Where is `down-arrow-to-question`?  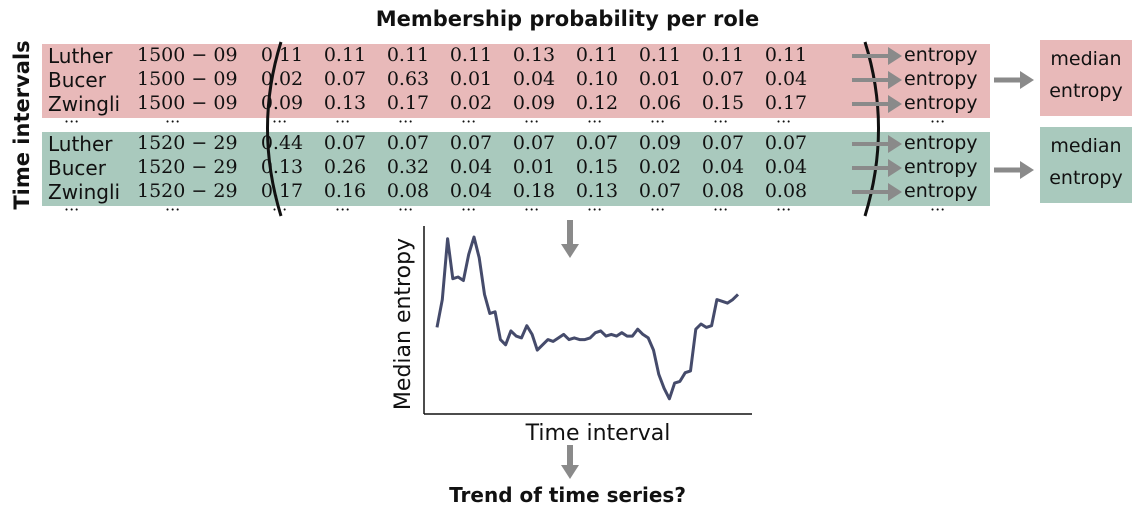 down-arrow-to-question is located at coordinates (570, 462).